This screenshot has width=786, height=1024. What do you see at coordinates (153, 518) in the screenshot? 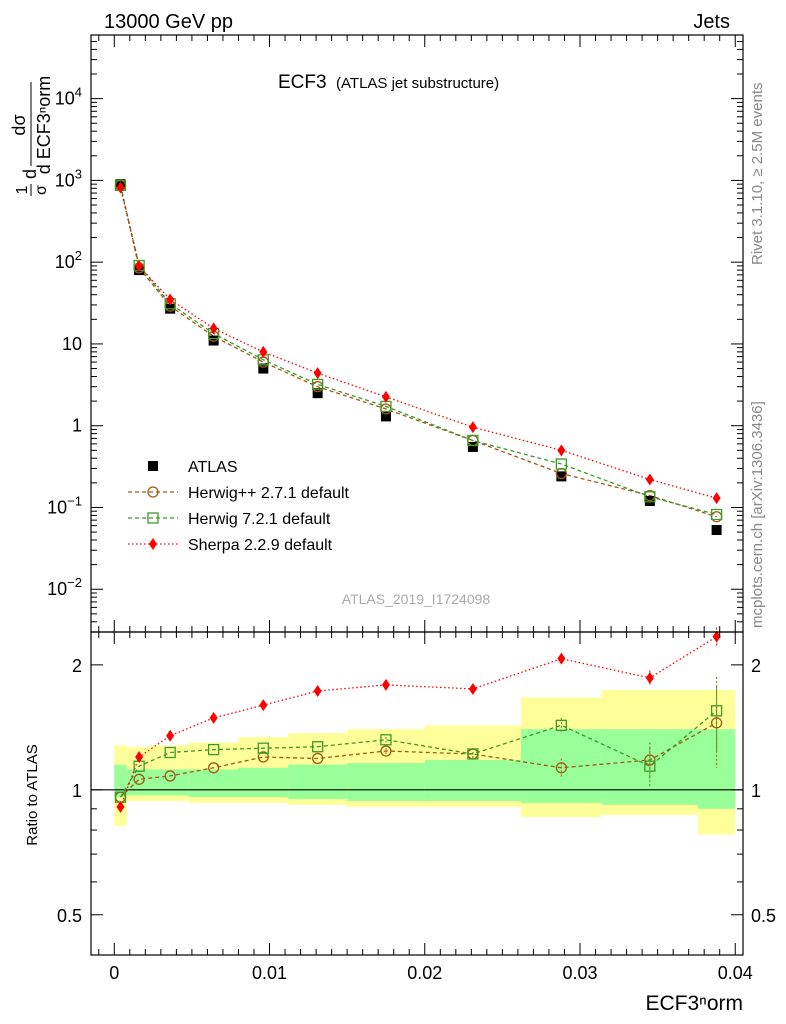
I see `legend-marker-herwig7` at bounding box center [153, 518].